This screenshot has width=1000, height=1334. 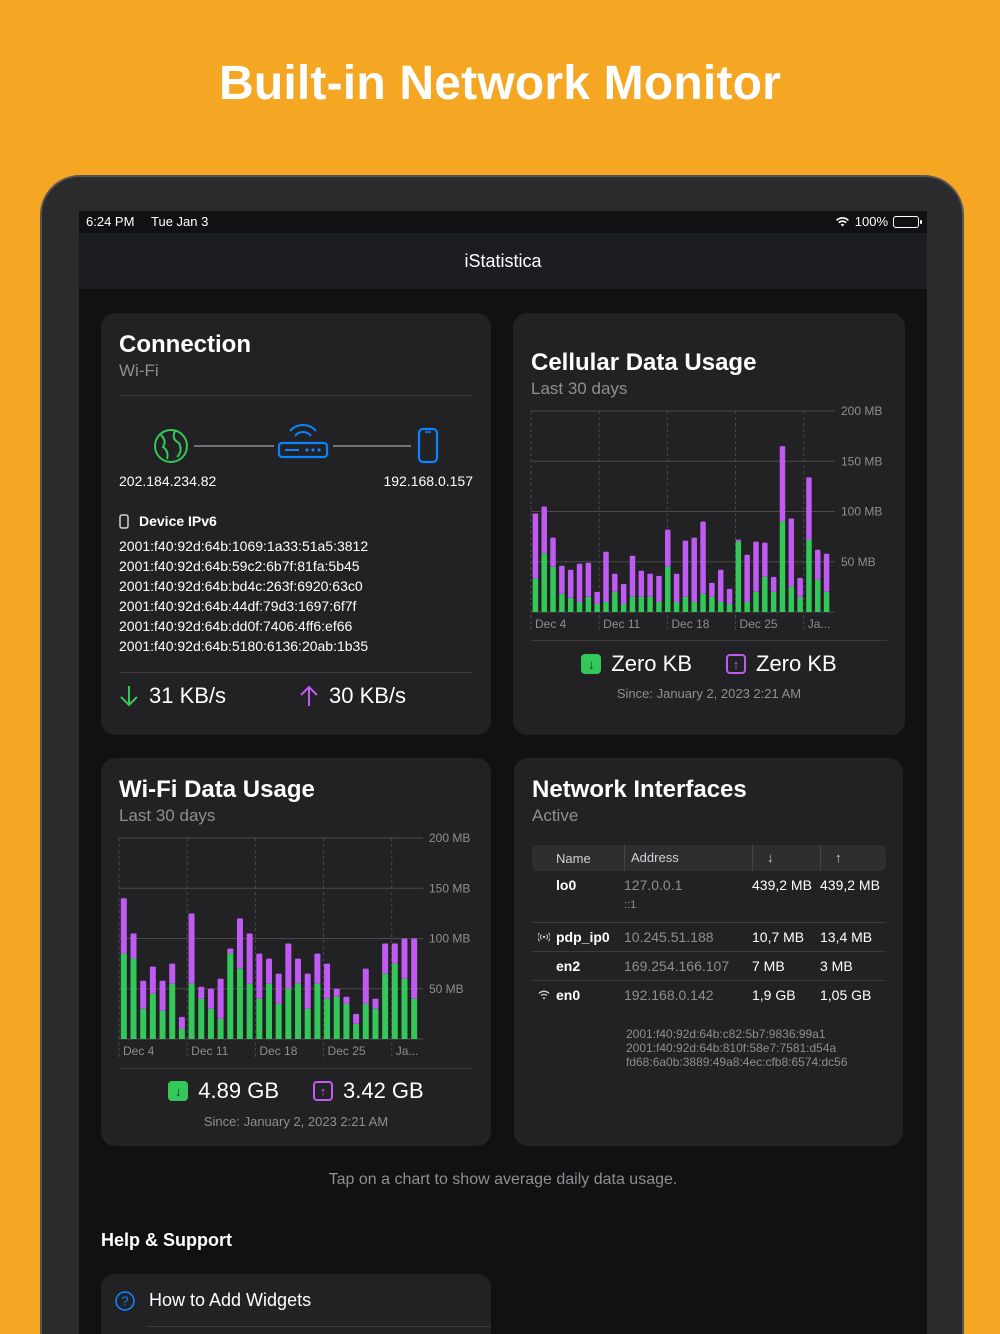 What do you see at coordinates (449, 888) in the screenshot?
I see `y-tick-label: 150 MB` at bounding box center [449, 888].